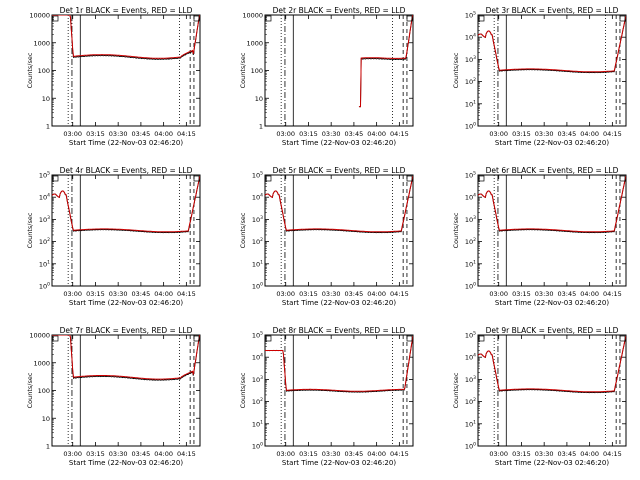 This screenshot has height=480, width=640. I want to click on y-tick-exponent: 4, so click(261, 356).